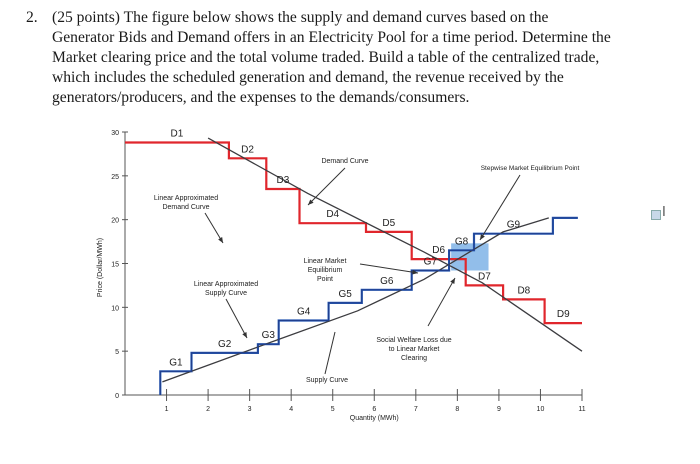  I want to click on annotation-demand-curve: Demand Curve, so click(344, 161).